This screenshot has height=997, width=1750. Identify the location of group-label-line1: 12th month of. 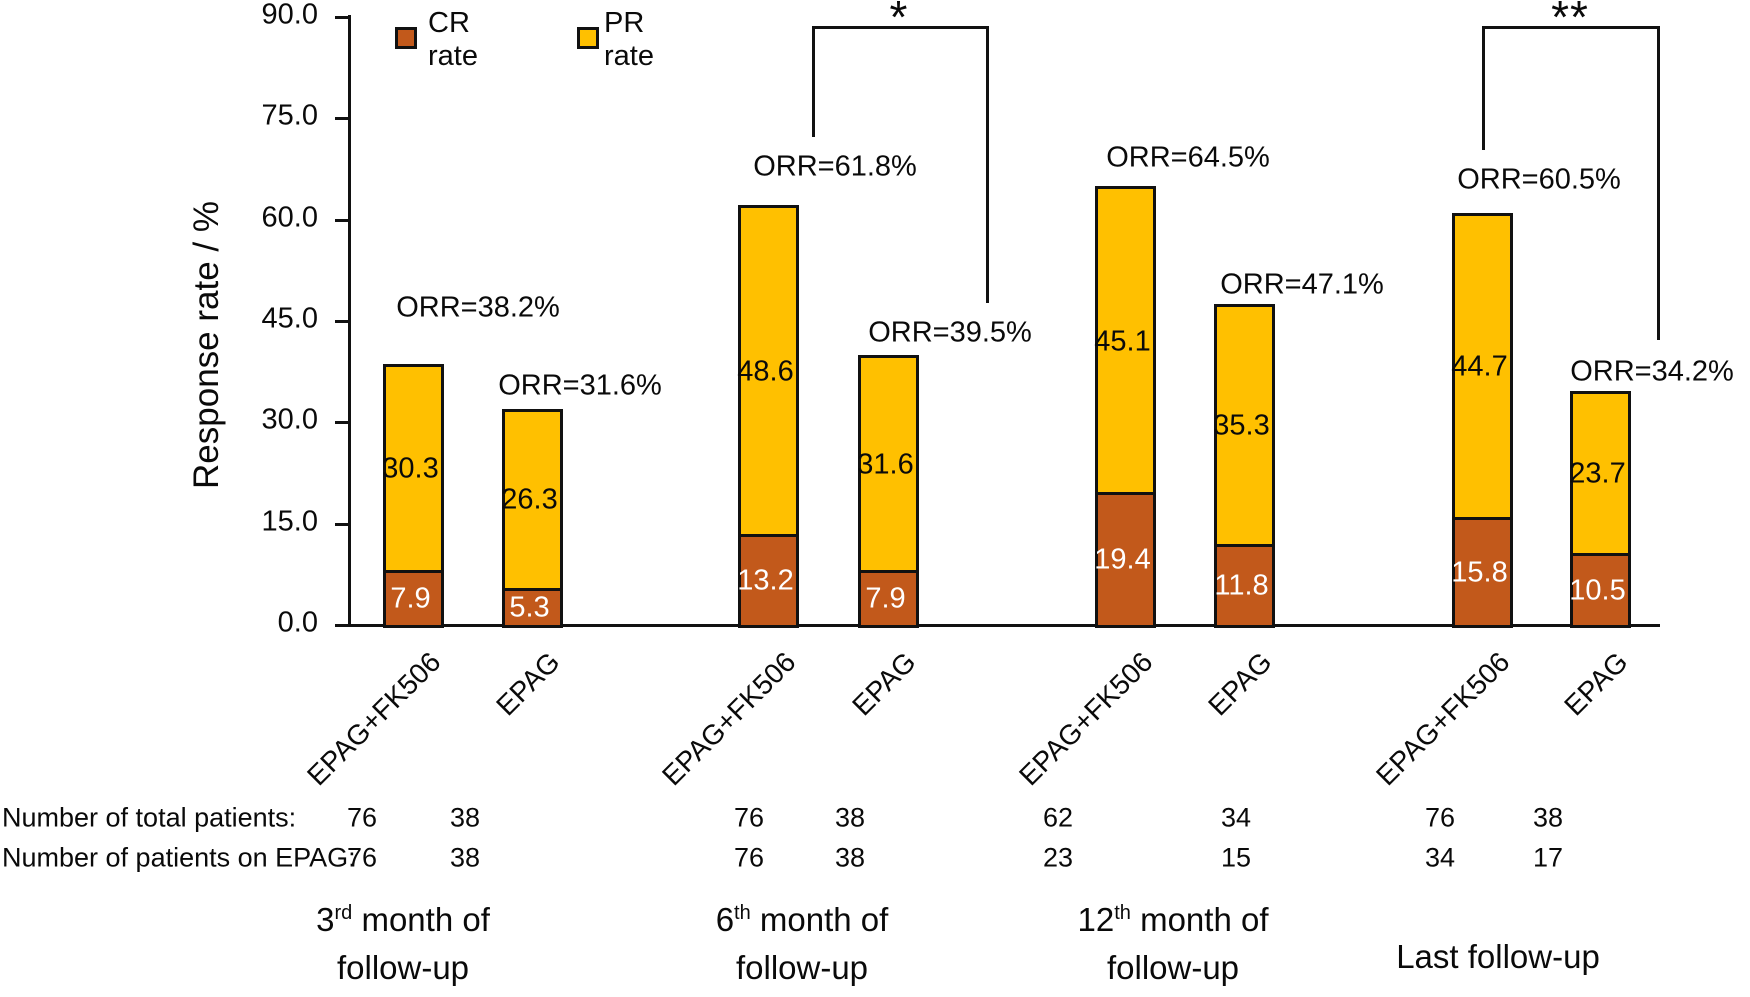
(1173, 919).